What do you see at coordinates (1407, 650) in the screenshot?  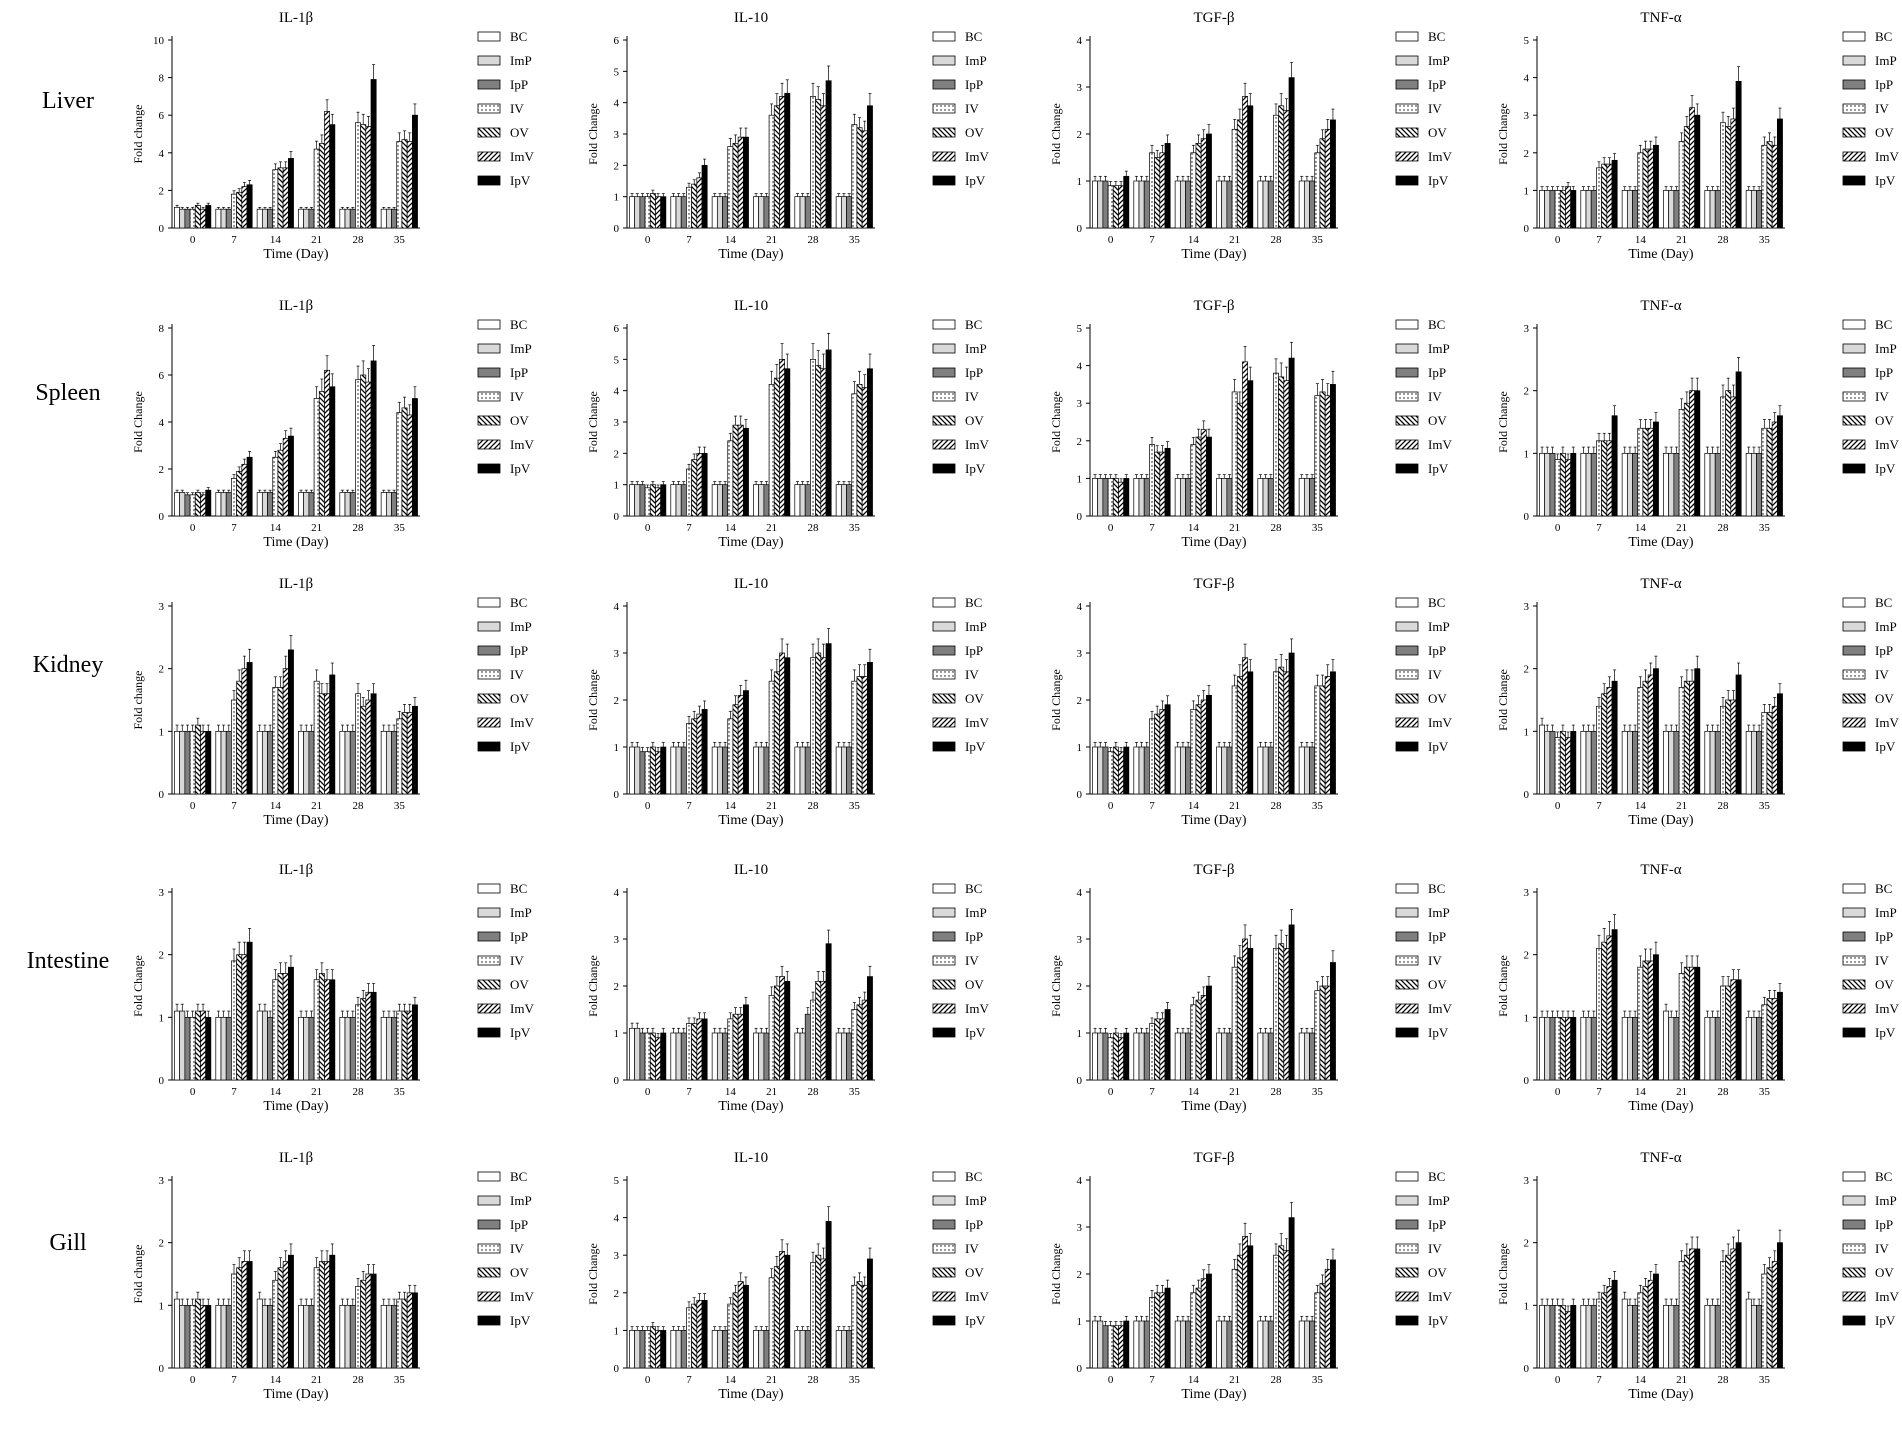 I see `legend-swatch-ipp` at bounding box center [1407, 650].